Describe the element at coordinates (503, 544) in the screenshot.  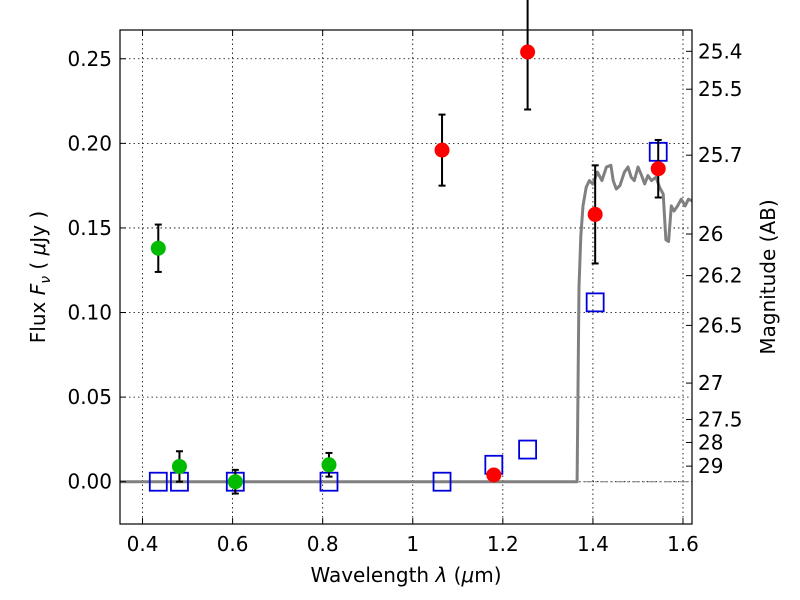
I see `x-tick-label: 1.2` at that location.